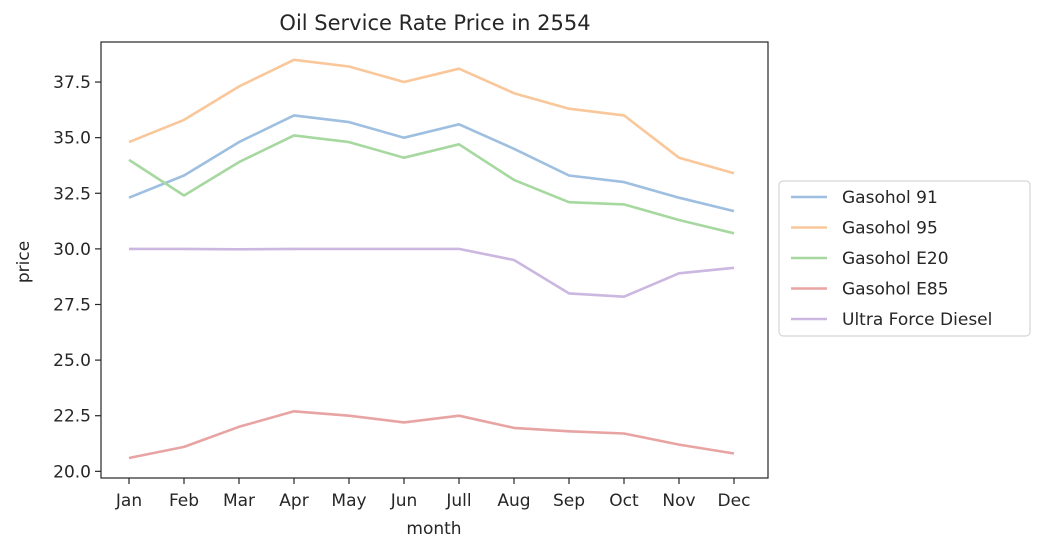 This screenshot has width=1054, height=546. Describe the element at coordinates (72, 194) in the screenshot. I see `y-tick-label: 32.5` at that location.